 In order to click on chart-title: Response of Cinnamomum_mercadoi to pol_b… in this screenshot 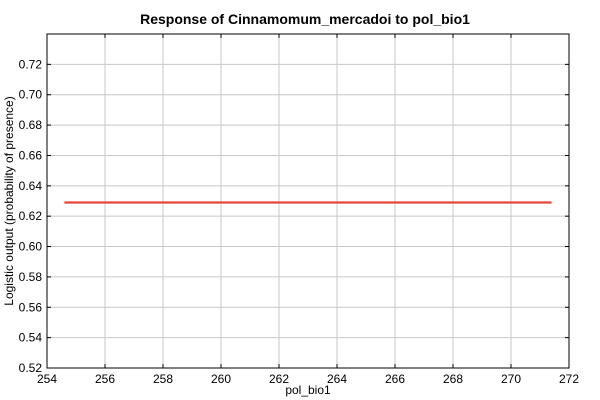, I will do `click(305, 19)`.